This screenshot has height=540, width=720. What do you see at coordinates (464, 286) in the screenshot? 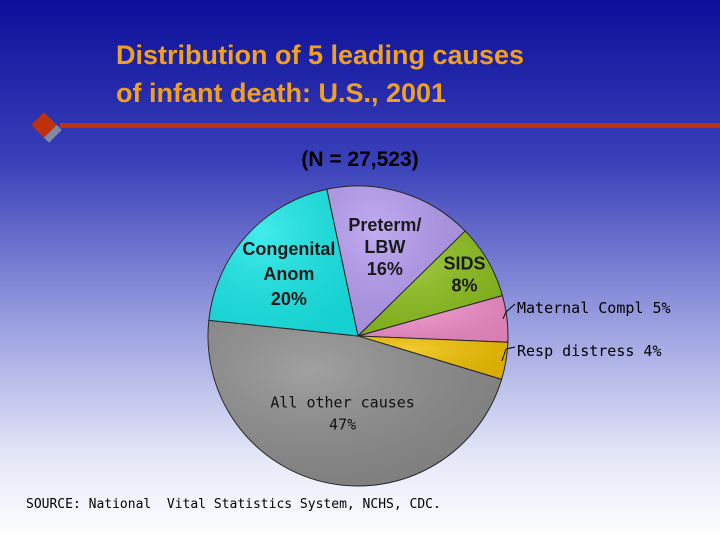
I see `slice-label-1-line-1: 8%` at bounding box center [464, 286].